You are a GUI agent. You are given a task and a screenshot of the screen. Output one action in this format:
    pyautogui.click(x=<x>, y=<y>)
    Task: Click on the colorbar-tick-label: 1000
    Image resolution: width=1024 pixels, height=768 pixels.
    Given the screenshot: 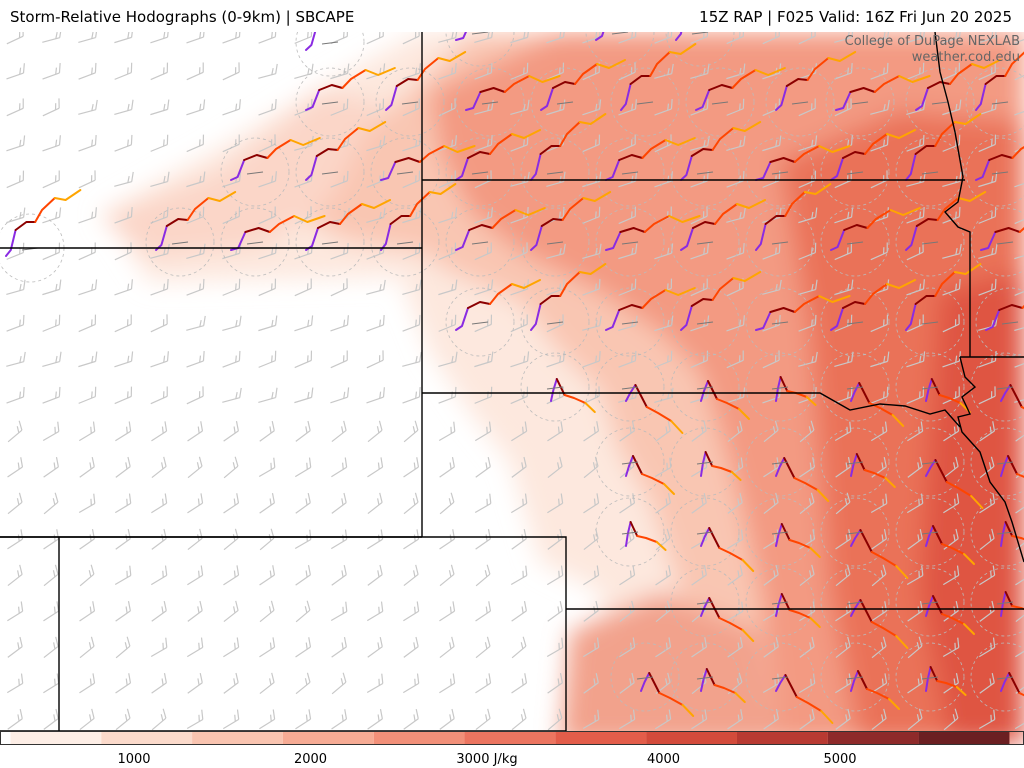 What is the action you would take?
    pyautogui.click(x=134, y=759)
    